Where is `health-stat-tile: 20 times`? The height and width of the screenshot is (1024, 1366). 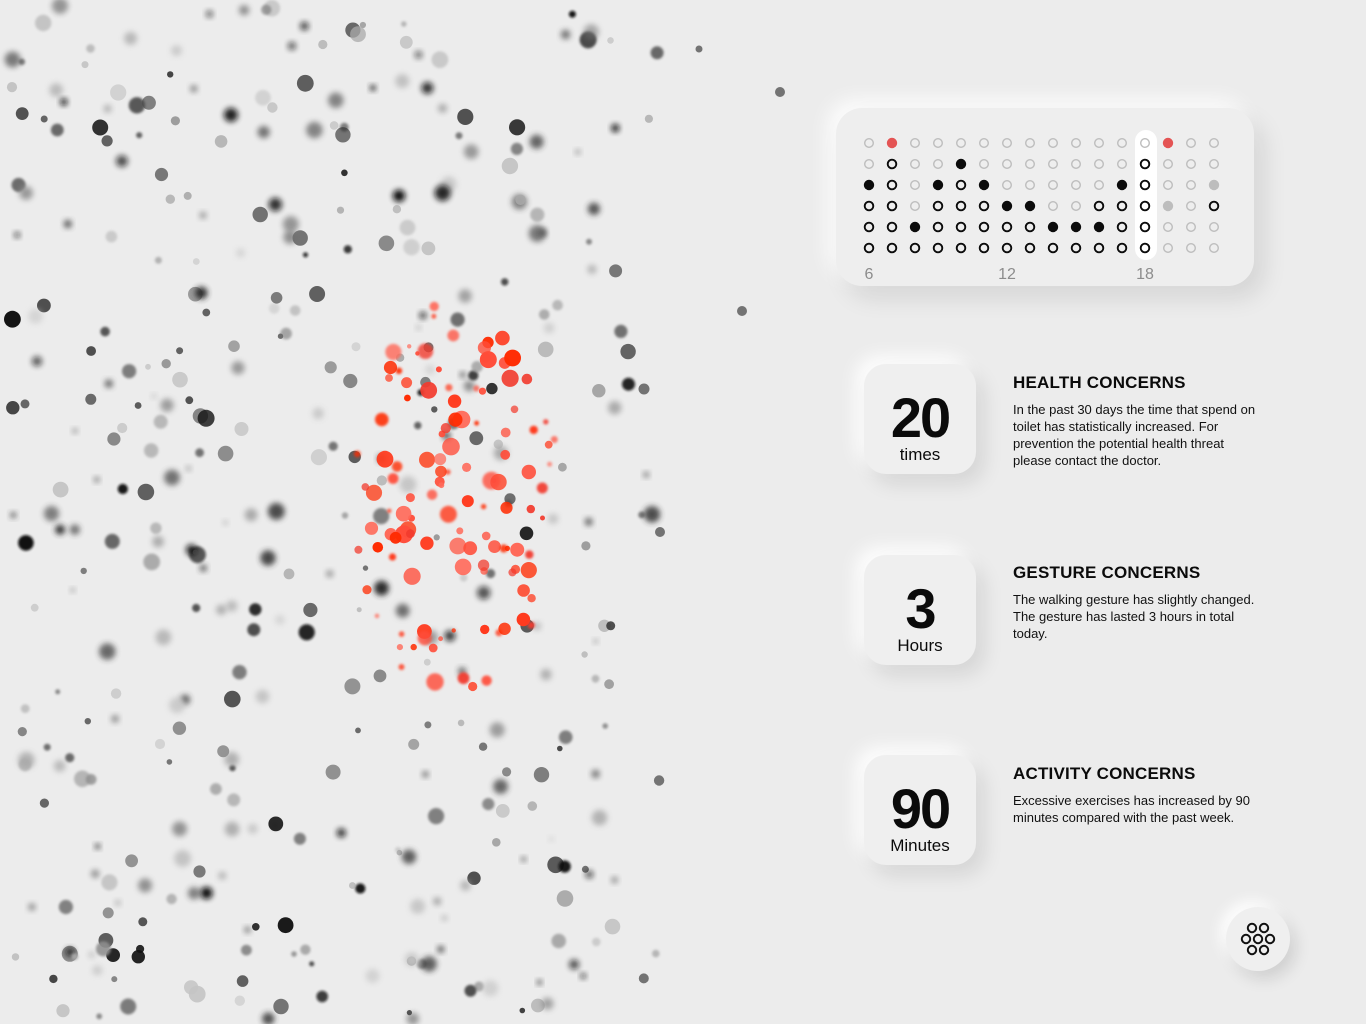 health-stat-tile: 20 times is located at coordinates (920, 419).